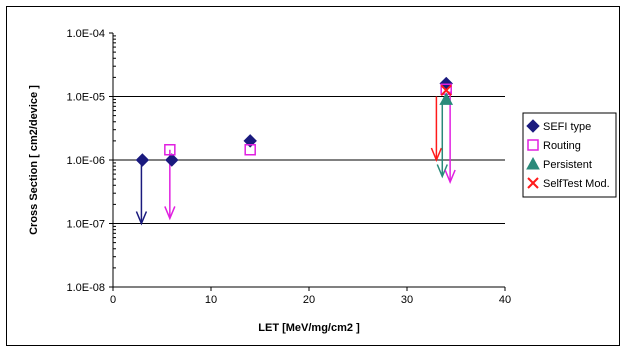 The width and height of the screenshot is (628, 352). What do you see at coordinates (567, 165) in the screenshot?
I see `legend-label-2: Persistent` at bounding box center [567, 165].